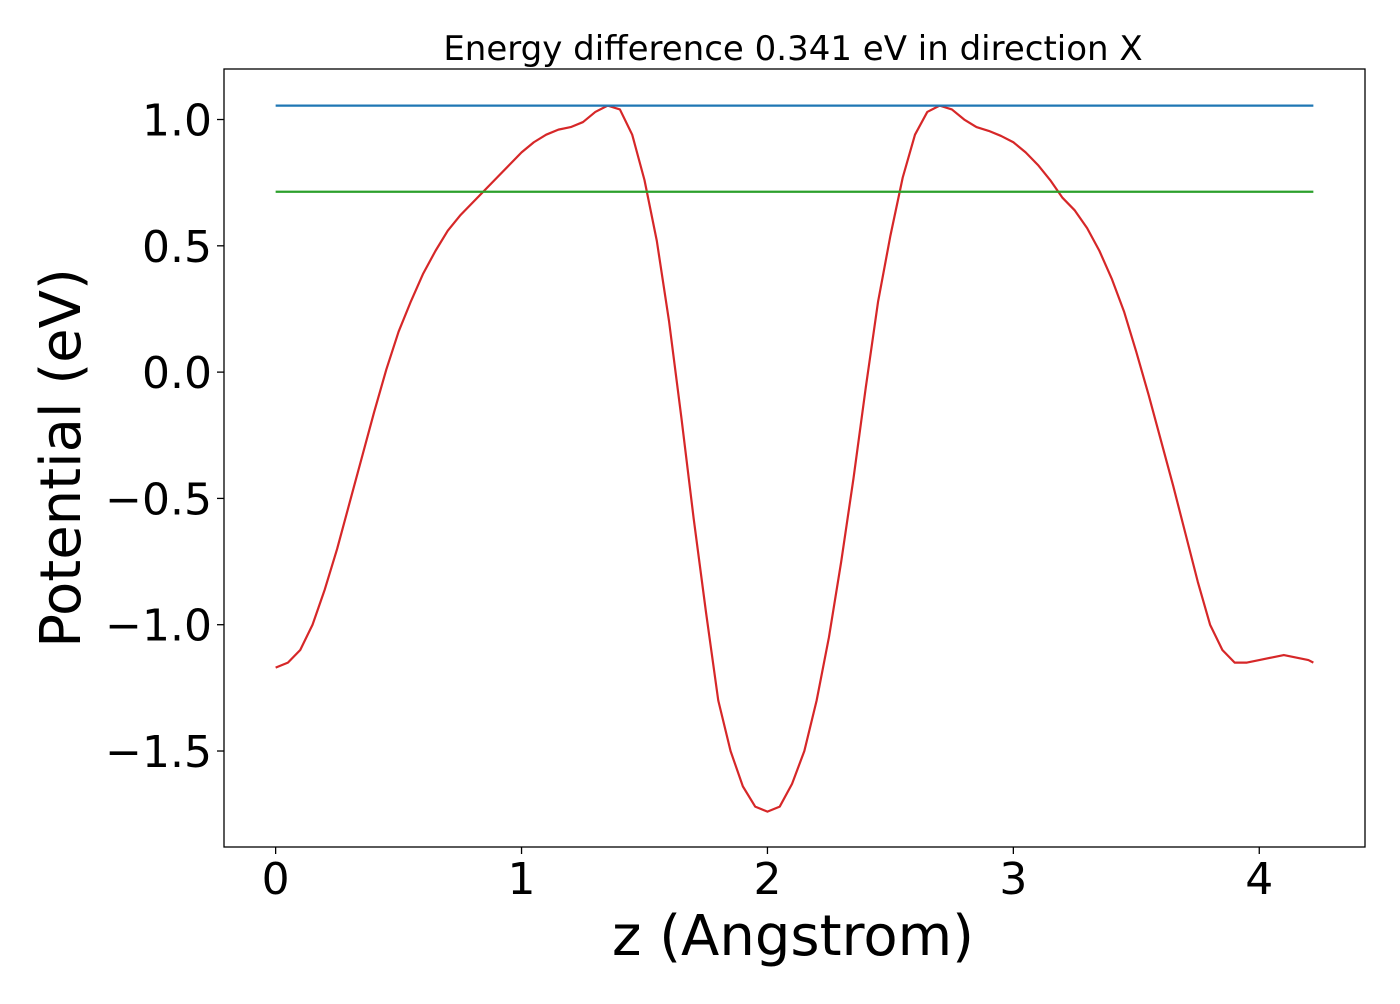 Image resolution: width=1400 pixels, height=1004 pixels. What do you see at coordinates (158, 752) in the screenshot?
I see `y-tick-label: −1.5` at bounding box center [158, 752].